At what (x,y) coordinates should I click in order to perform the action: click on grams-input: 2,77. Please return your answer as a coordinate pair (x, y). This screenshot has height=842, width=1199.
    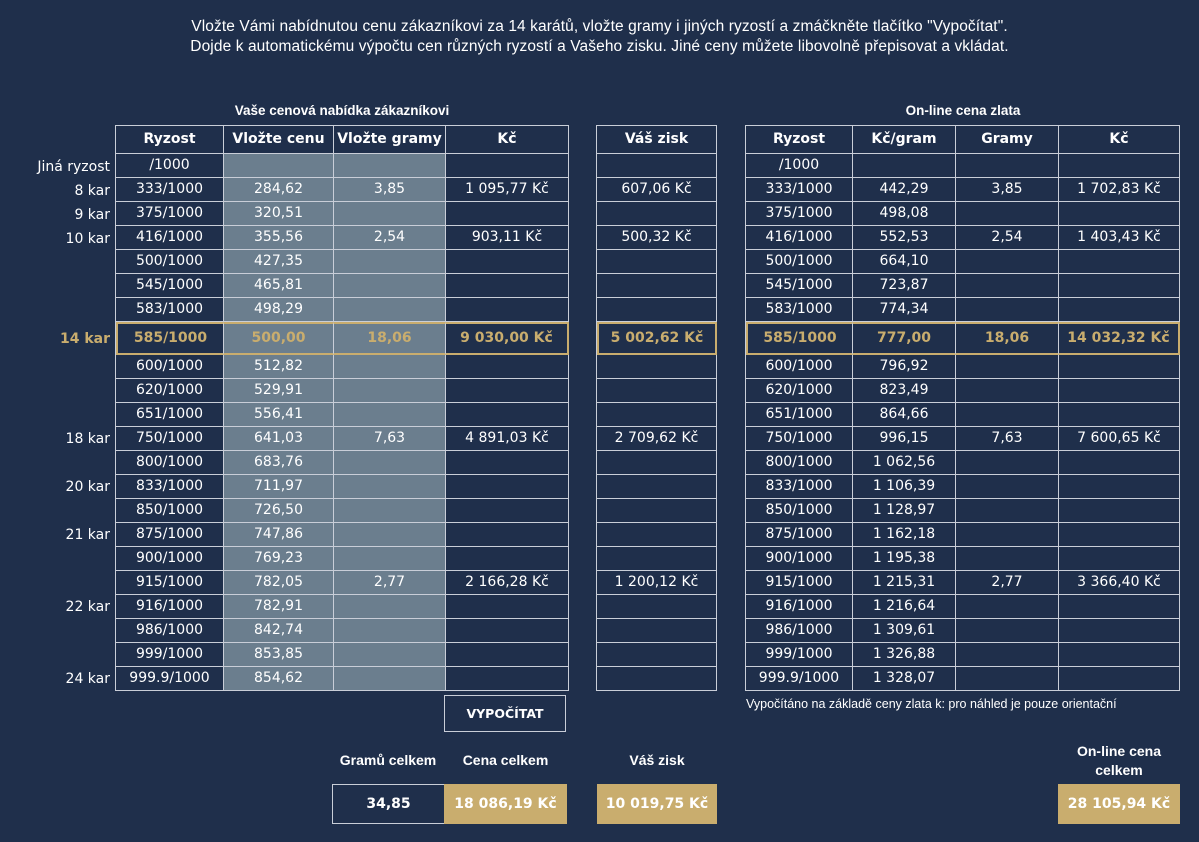
    Looking at the image, I should click on (390, 583).